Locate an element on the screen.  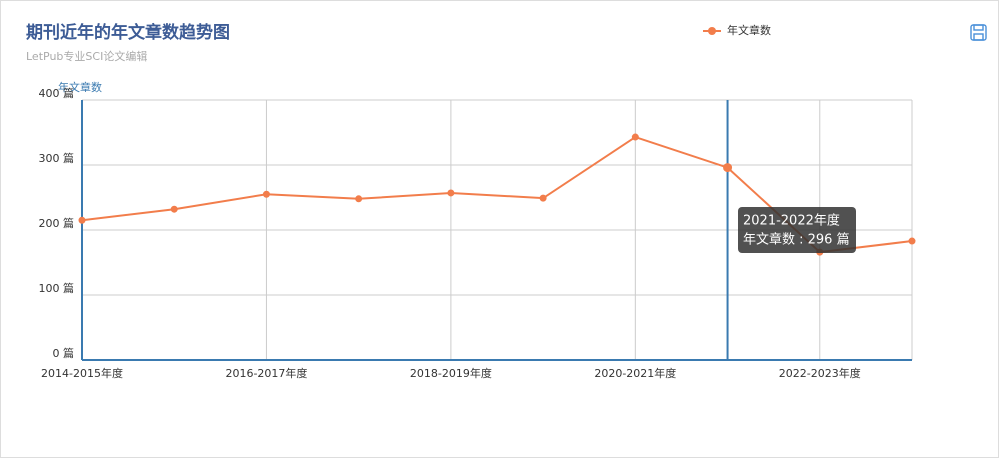
tooltip-title: 2021-2022年度 is located at coordinates (791, 221).